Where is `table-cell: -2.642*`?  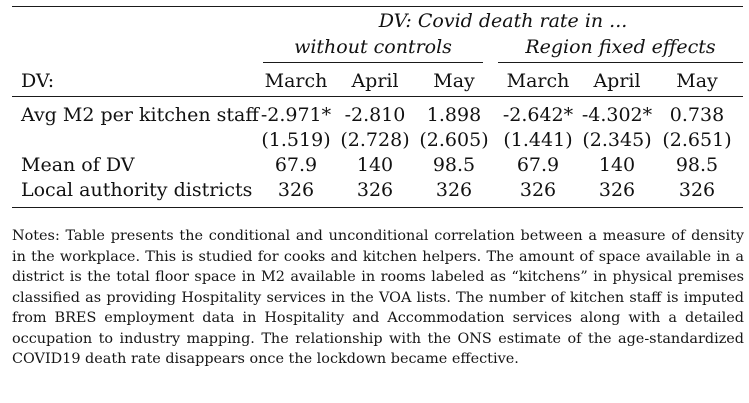 table-cell: -2.642* is located at coordinates (538, 115).